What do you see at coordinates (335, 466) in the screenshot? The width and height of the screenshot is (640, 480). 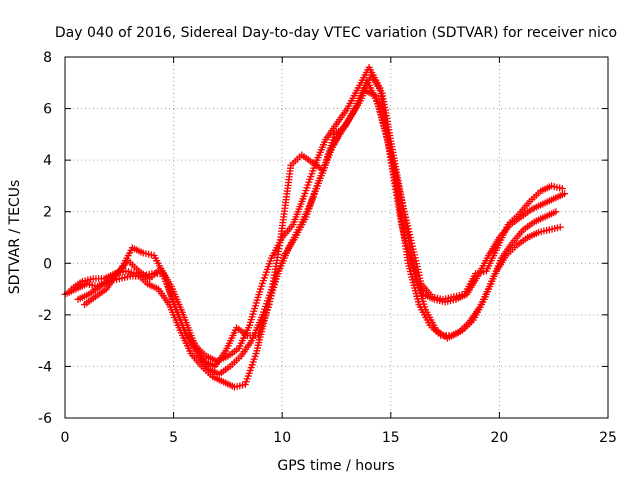 I see `x-axis-title: GPS time / hours` at bounding box center [335, 466].